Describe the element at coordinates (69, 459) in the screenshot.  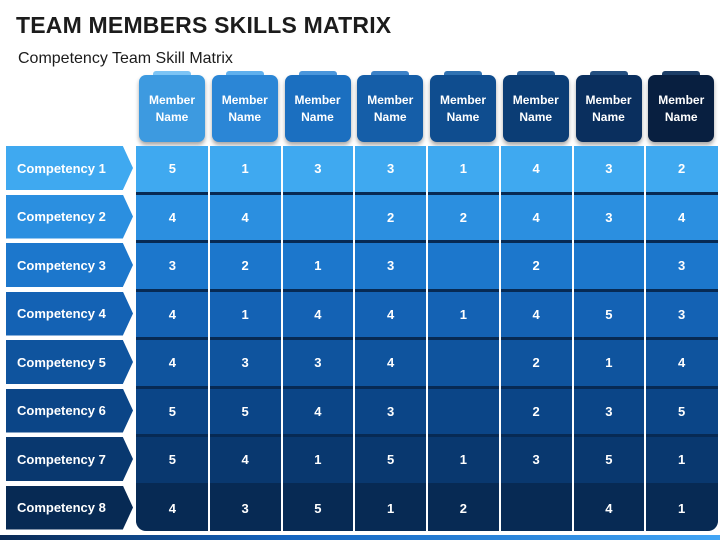
I see `row-label-competency-7: Competency 7` at that location.